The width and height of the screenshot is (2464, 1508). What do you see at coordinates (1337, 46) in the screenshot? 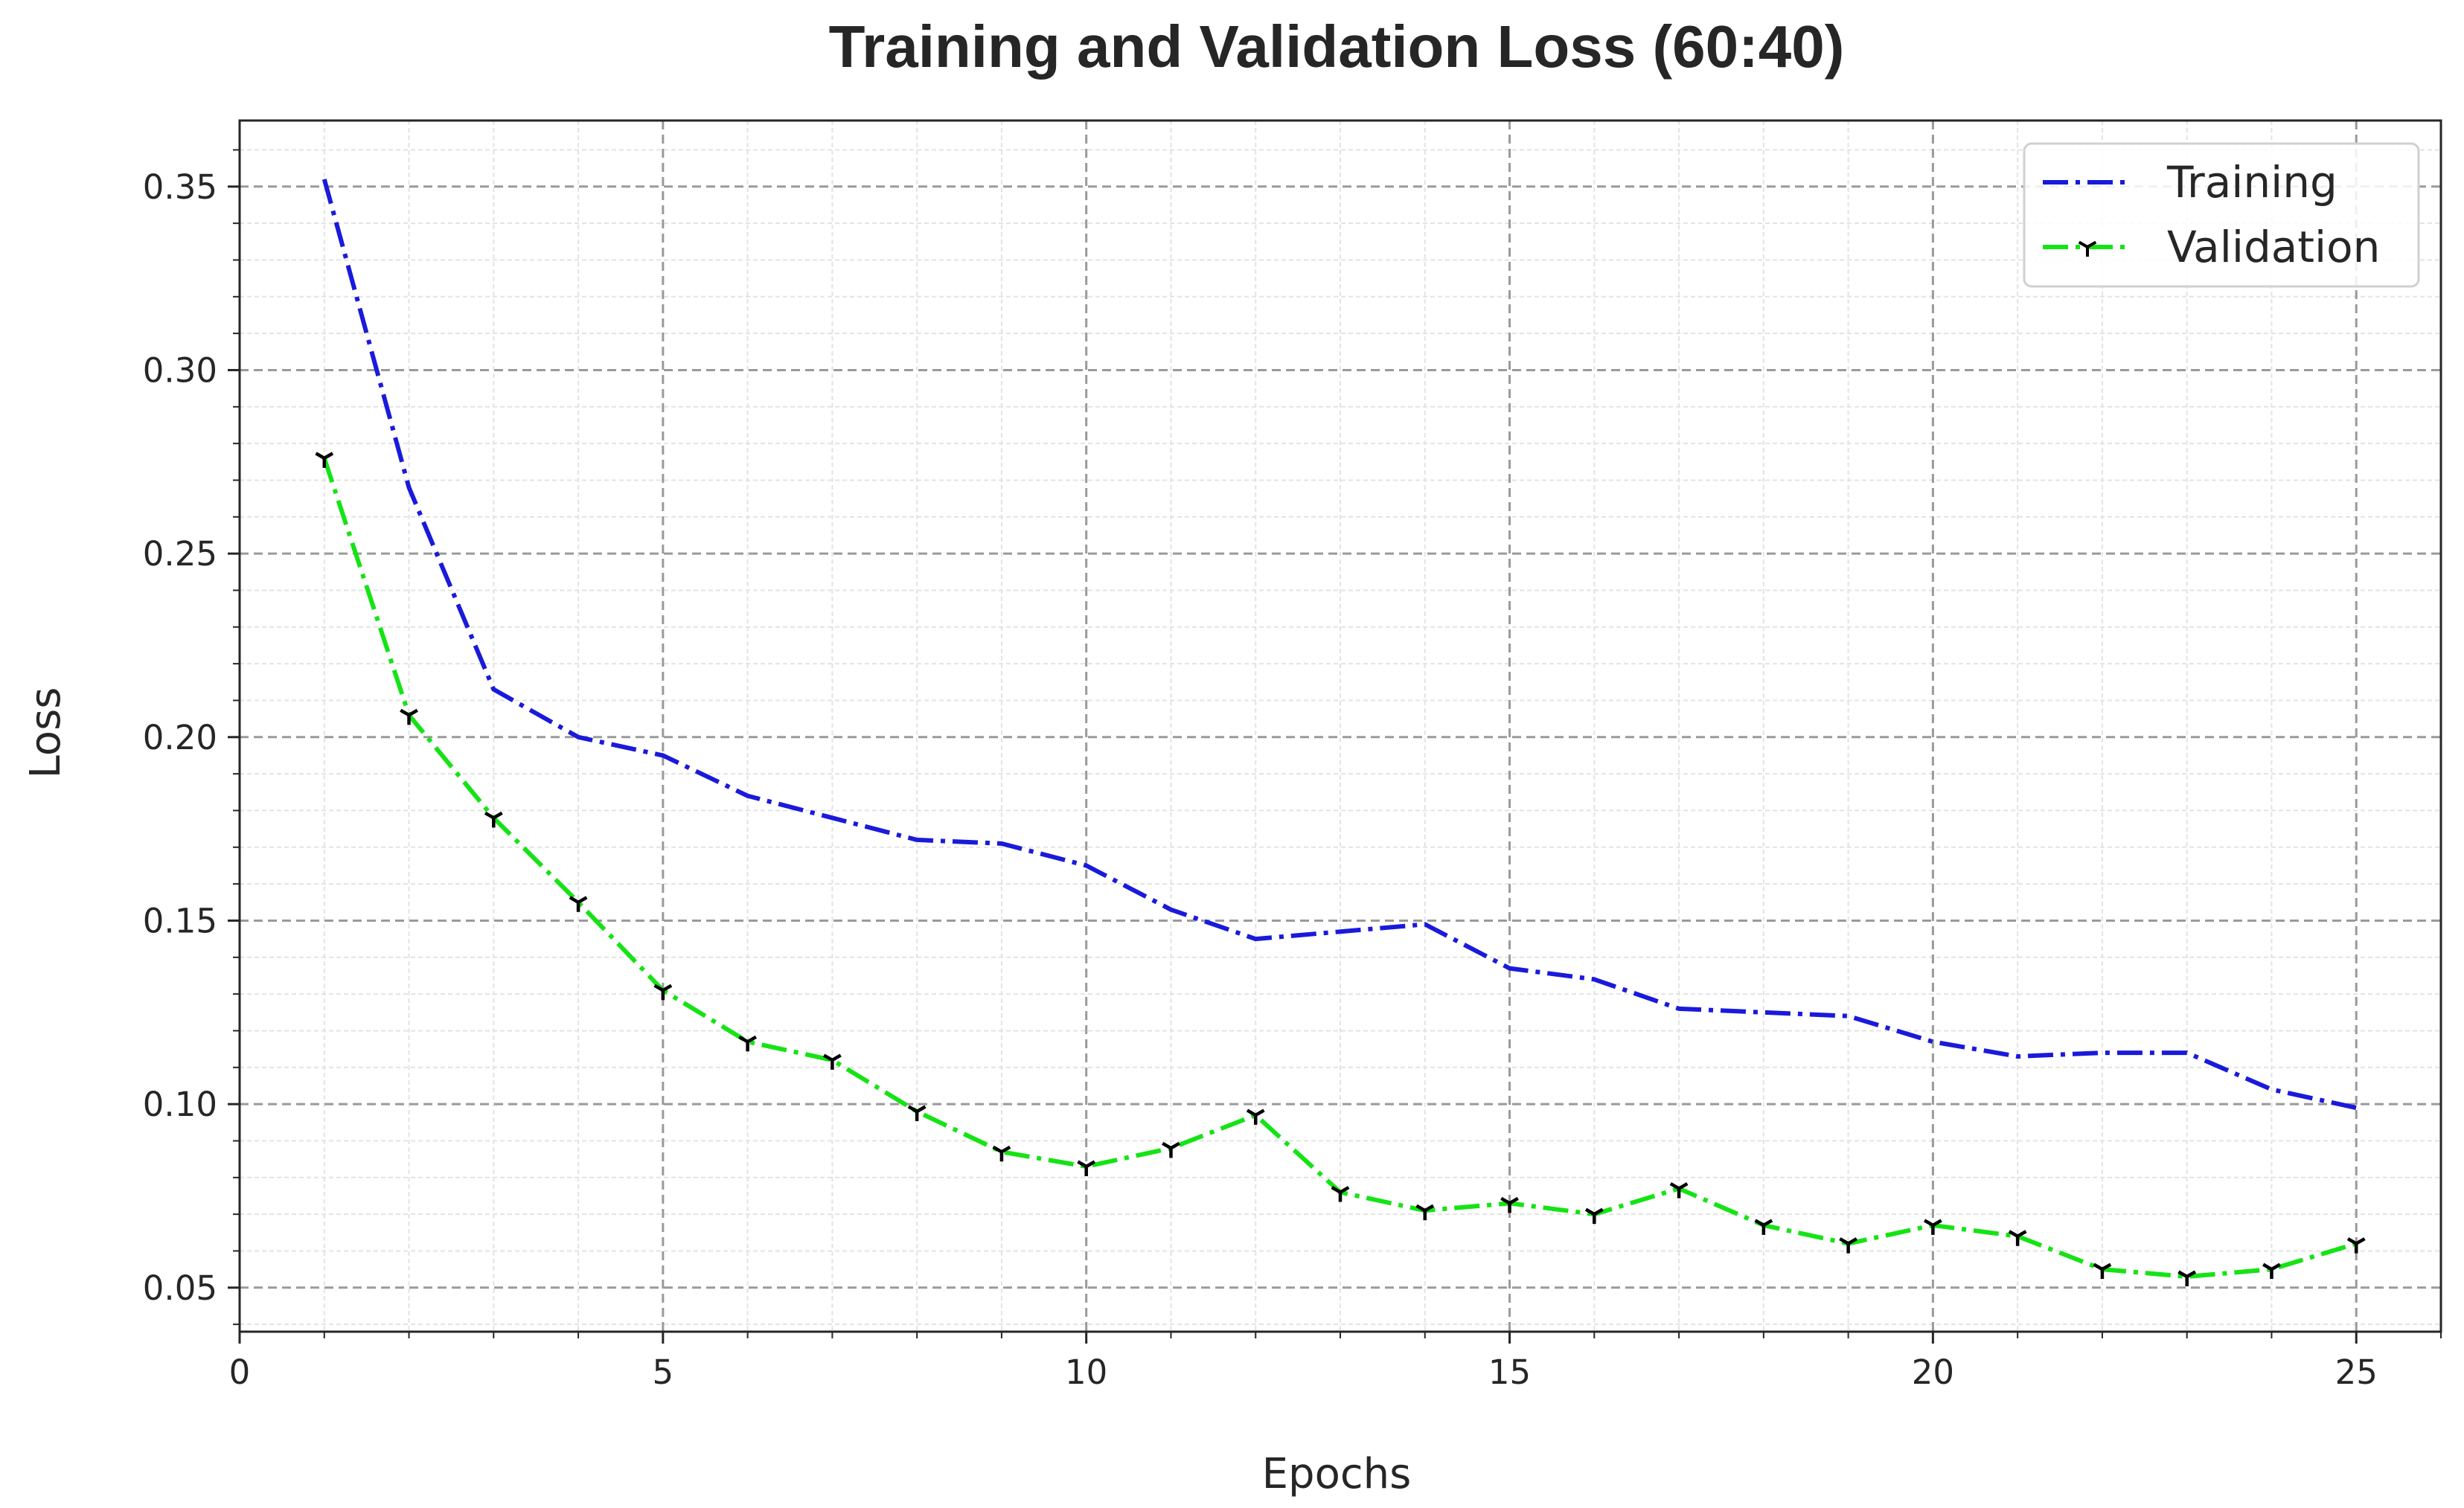
I see `chart-title: Training and Validation Loss (60:40)` at bounding box center [1337, 46].